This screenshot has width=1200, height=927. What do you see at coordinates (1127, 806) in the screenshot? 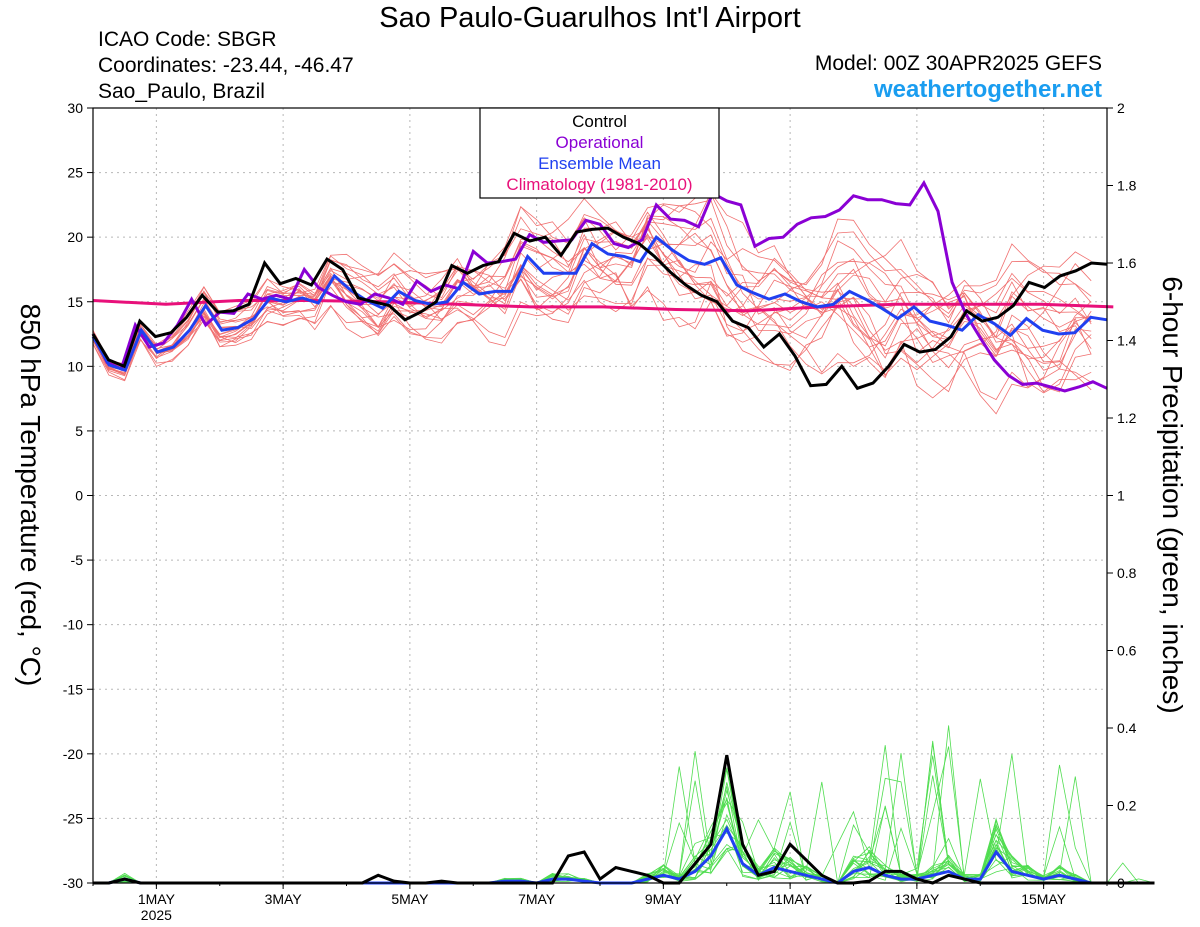
I see `y-right-tick-label: 0.2` at bounding box center [1127, 806].